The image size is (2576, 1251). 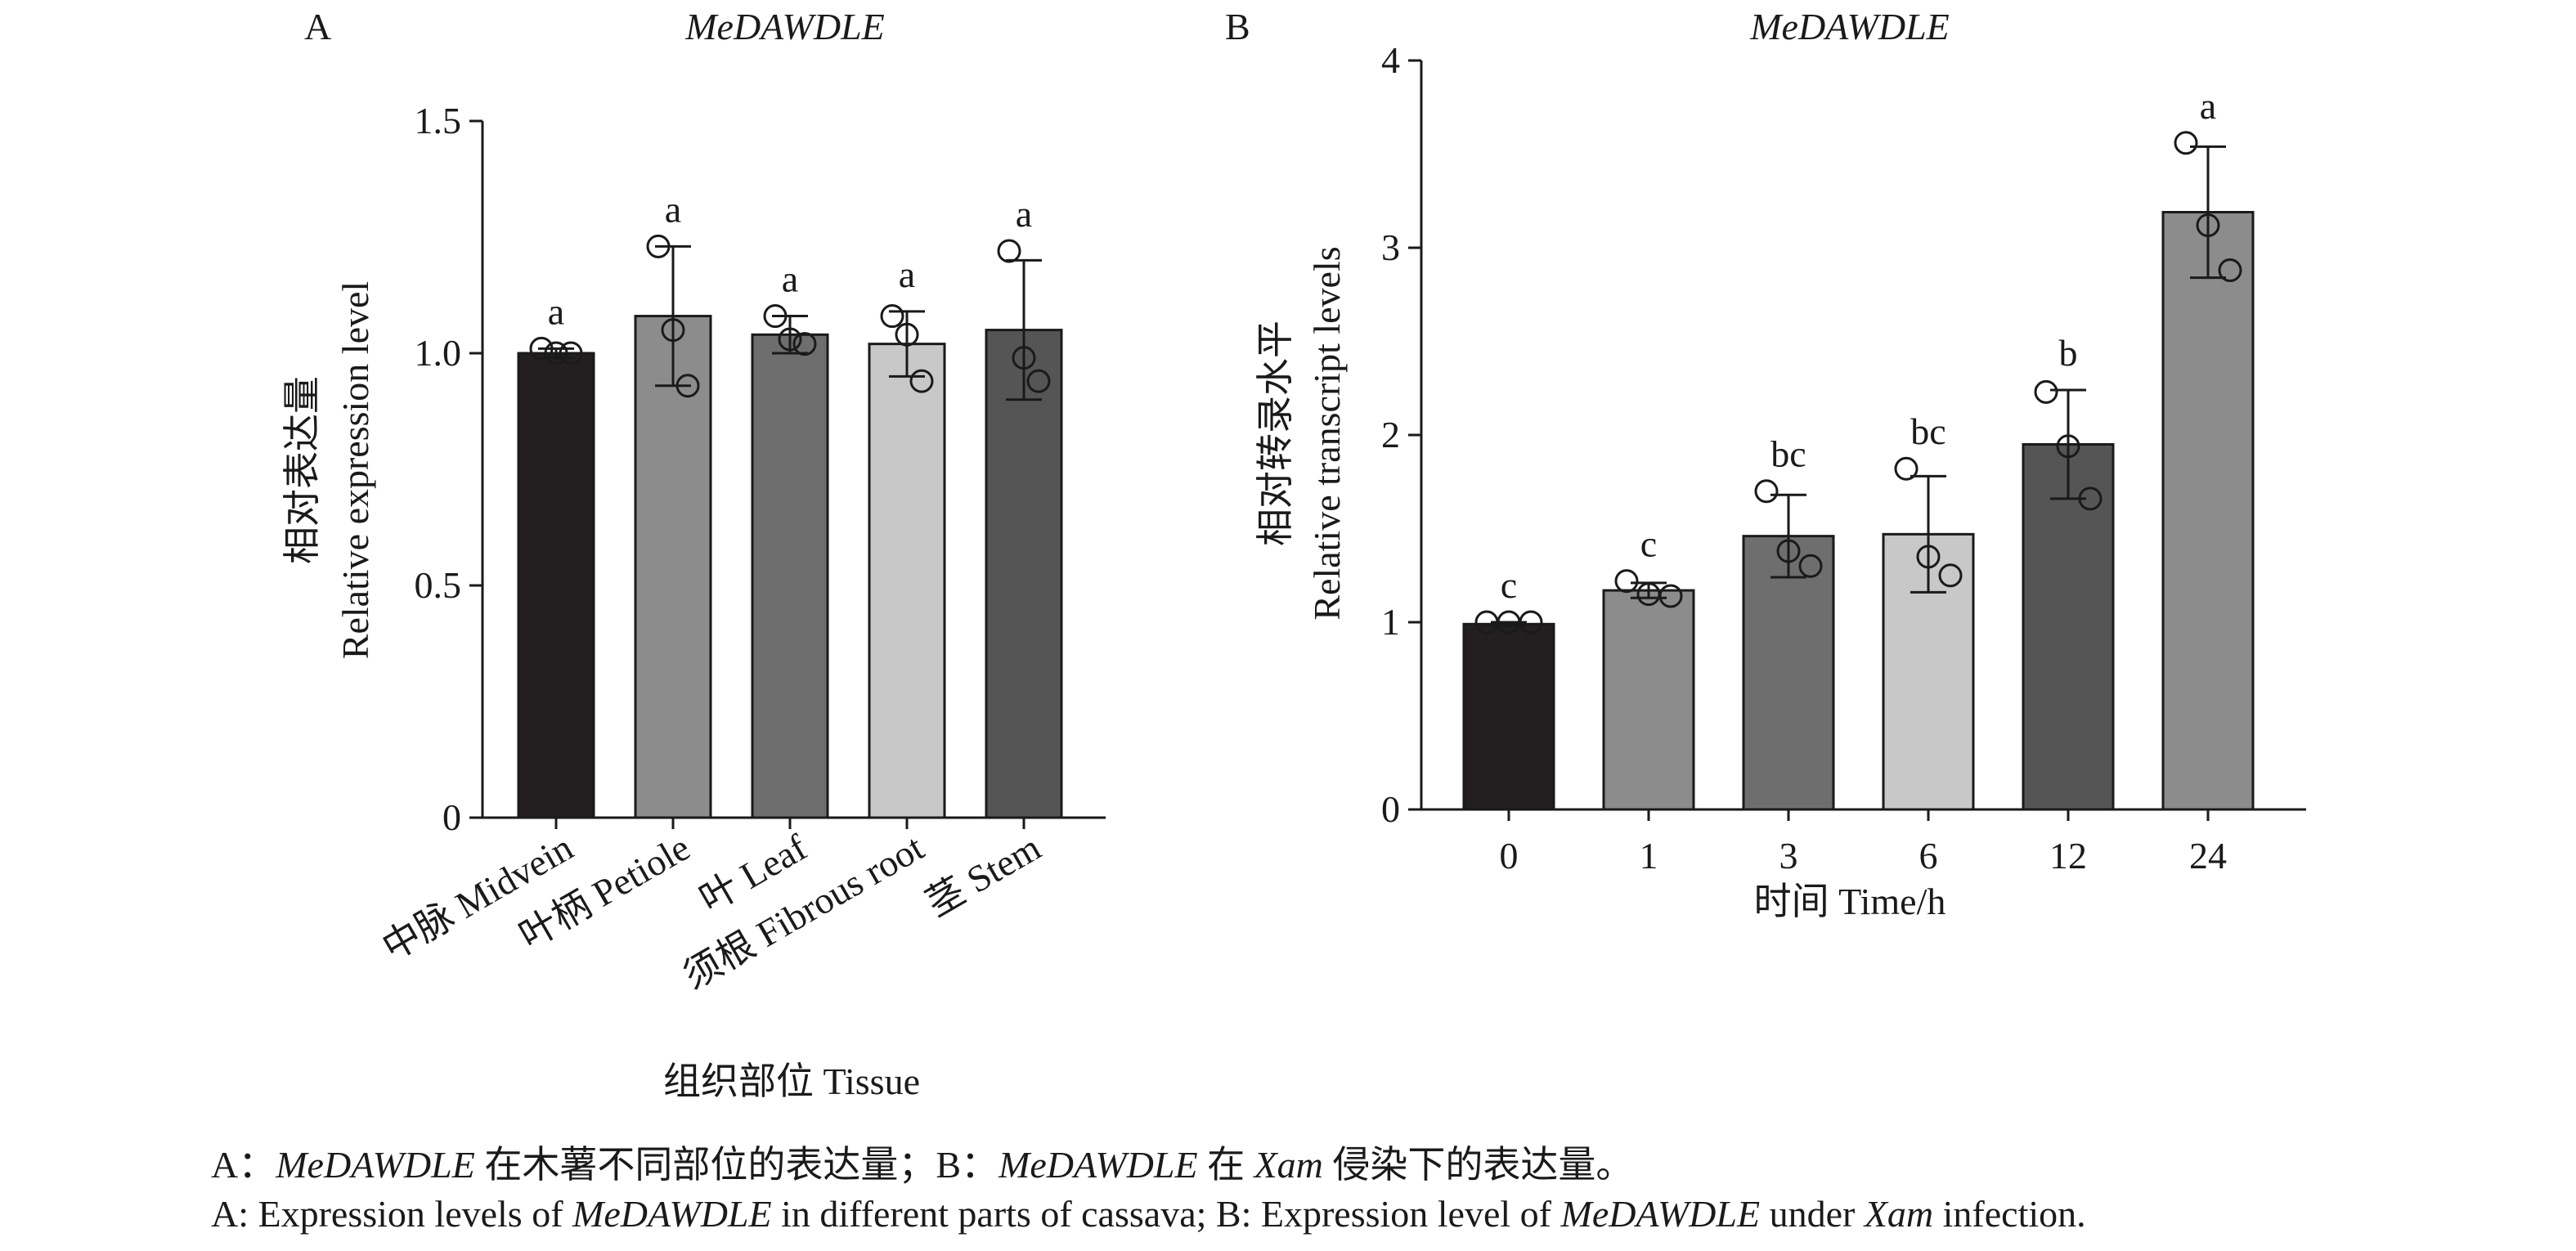 What do you see at coordinates (355, 470) in the screenshot?
I see `y-axis-label-a-en: Relative expression level` at bounding box center [355, 470].